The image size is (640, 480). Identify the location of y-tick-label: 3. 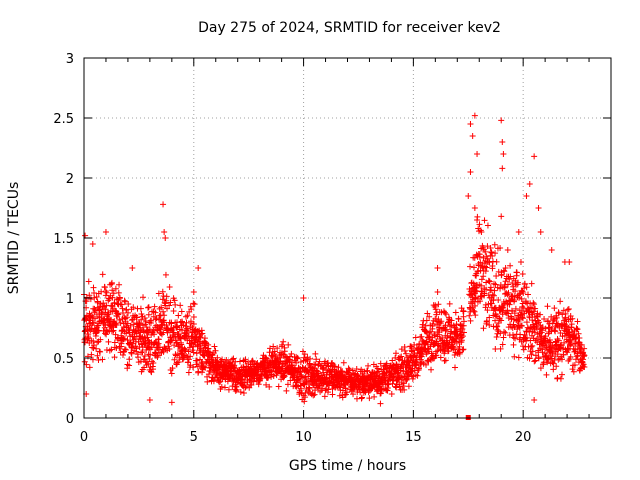
(70, 59).